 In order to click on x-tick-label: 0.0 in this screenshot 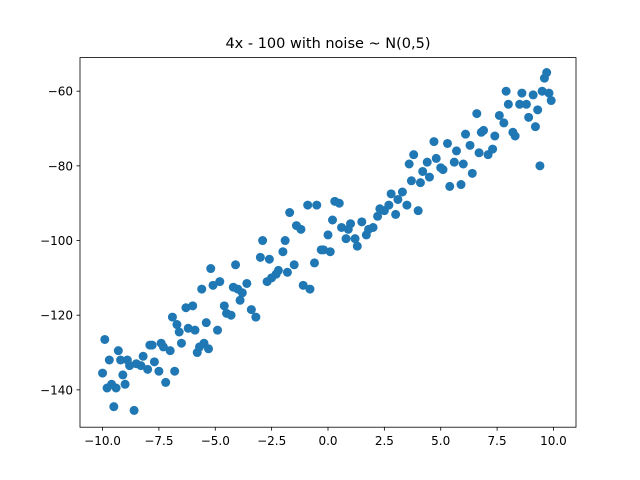, I will do `click(327, 441)`.